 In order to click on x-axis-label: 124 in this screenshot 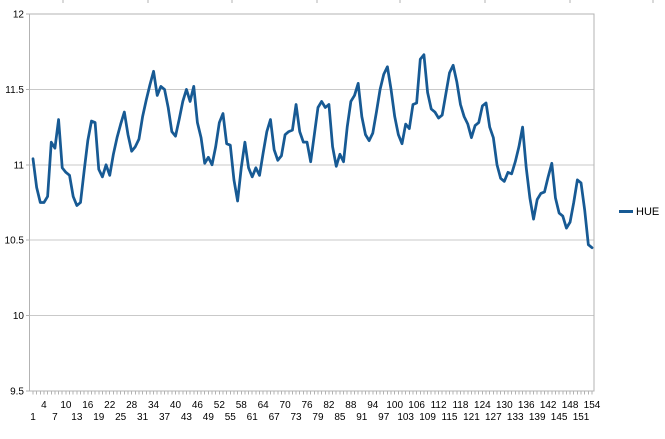, I will do `click(482, 405)`.